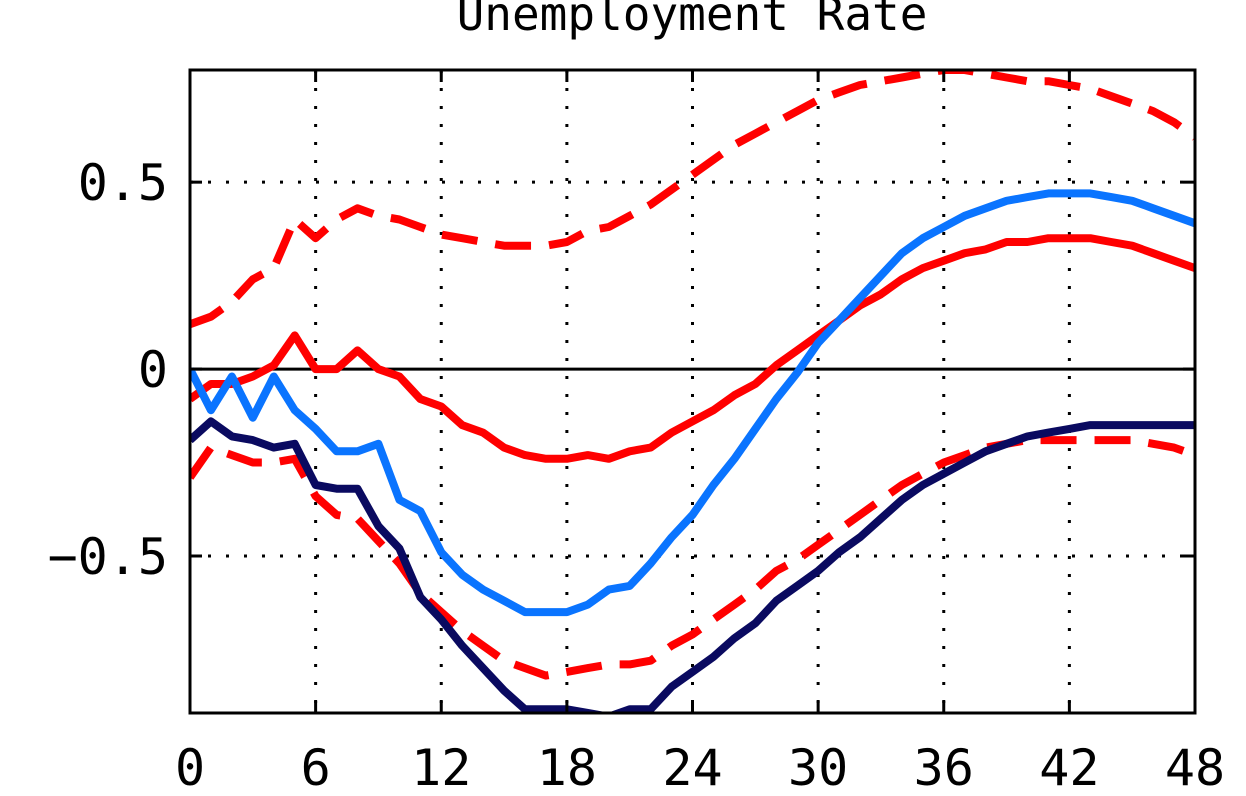 This screenshot has height=796, width=1246. What do you see at coordinates (818, 767) in the screenshot?
I see `x-tick-label: 30` at bounding box center [818, 767].